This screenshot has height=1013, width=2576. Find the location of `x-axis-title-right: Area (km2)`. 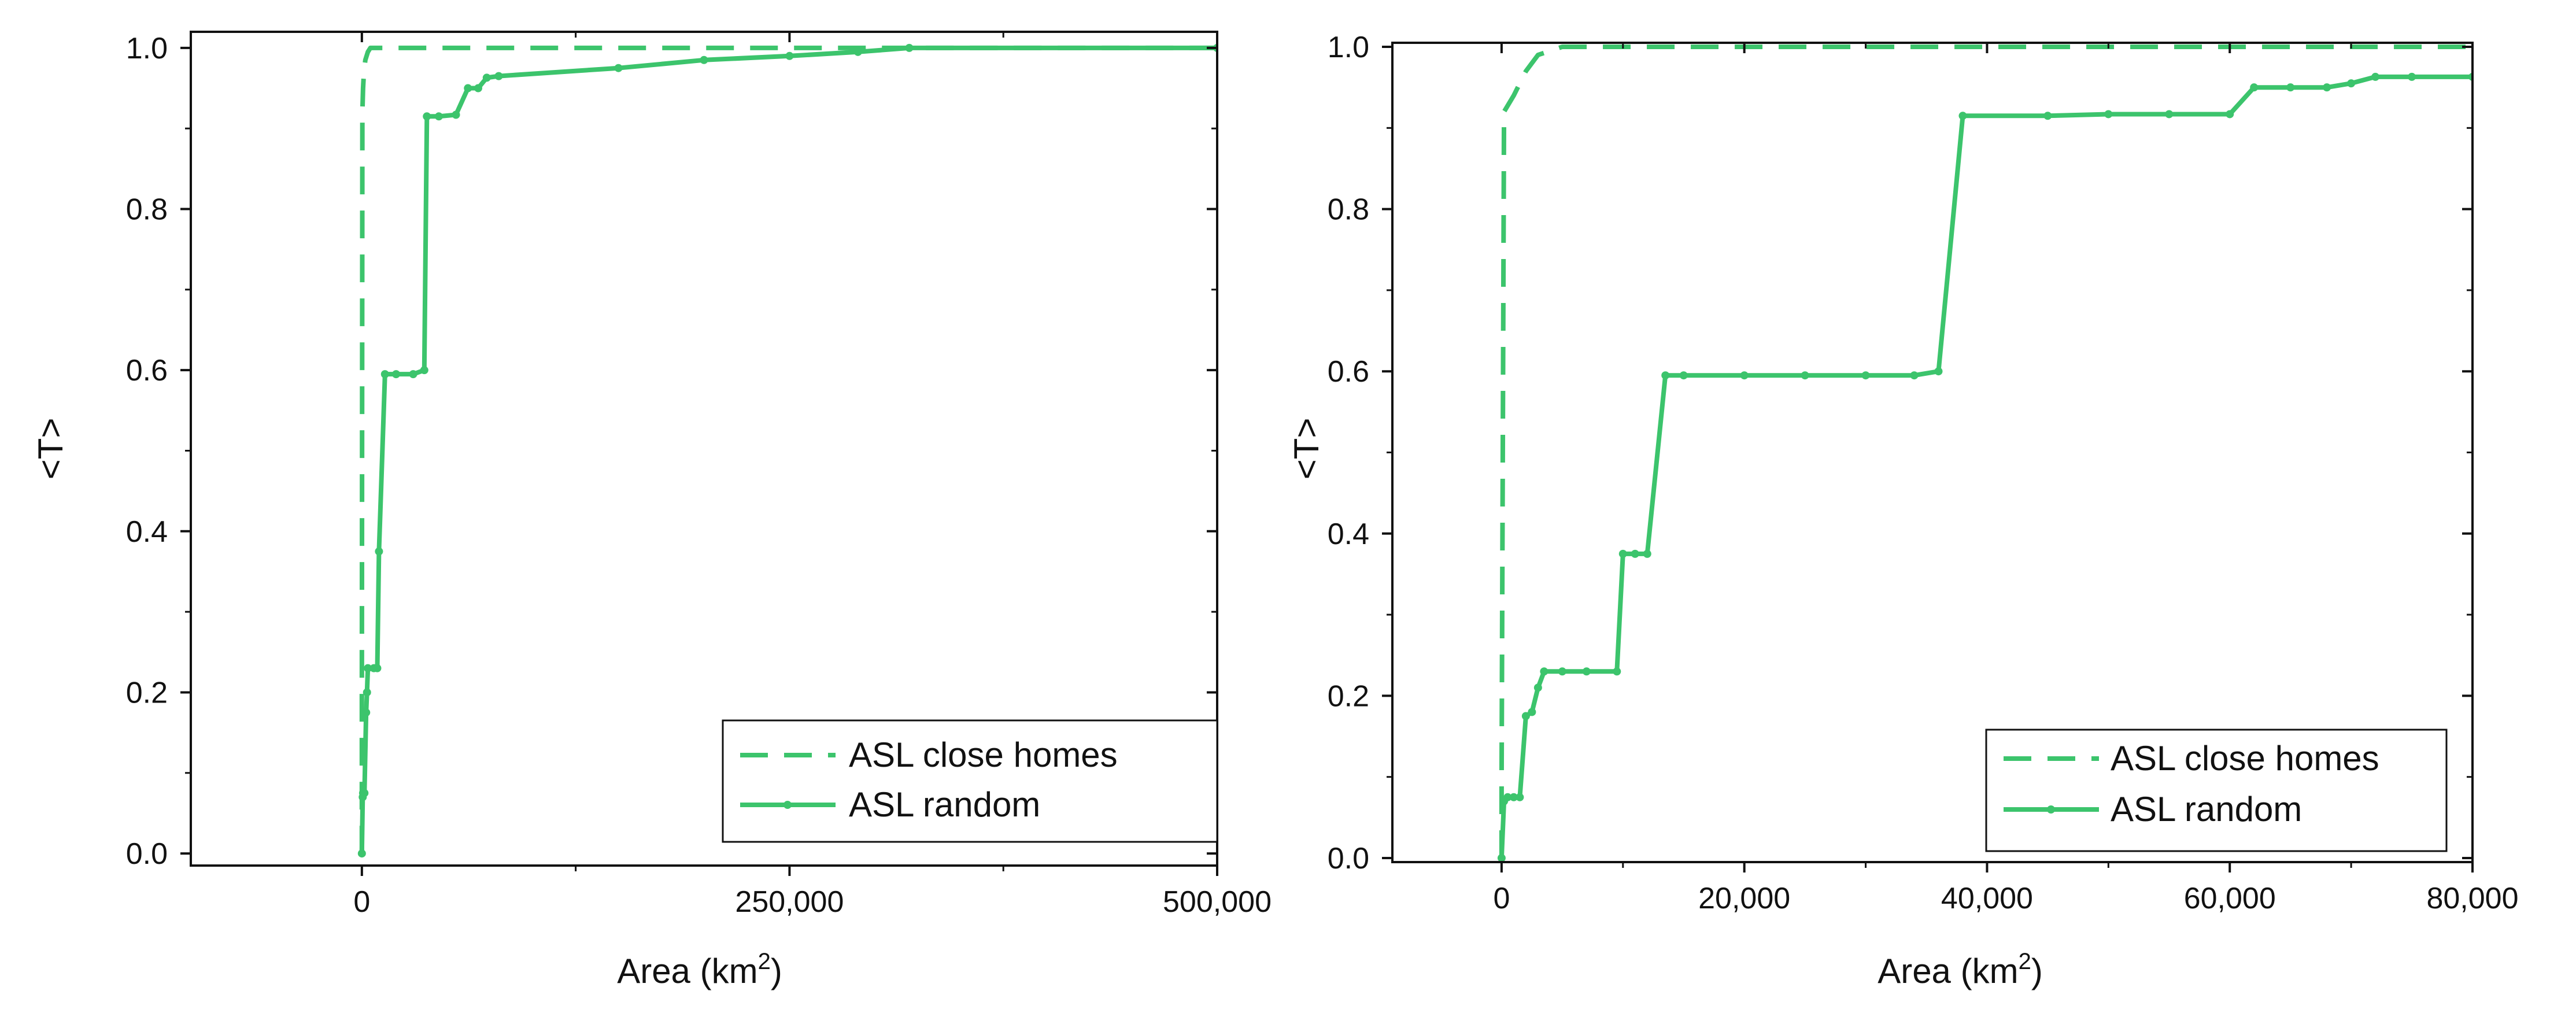

x-axis-title-right: Area (km2) is located at coordinates (1960, 969).